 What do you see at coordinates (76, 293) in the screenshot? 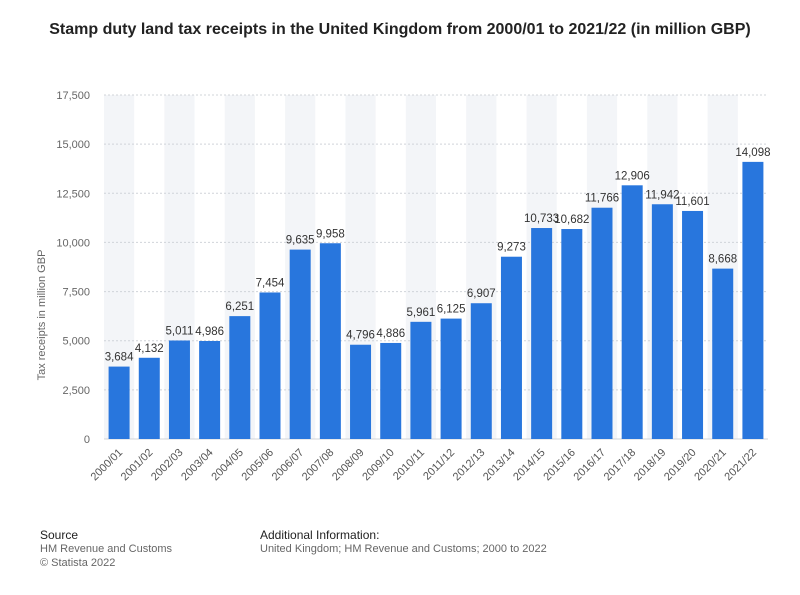
I see `y-tick-label: 7,500` at bounding box center [76, 293].